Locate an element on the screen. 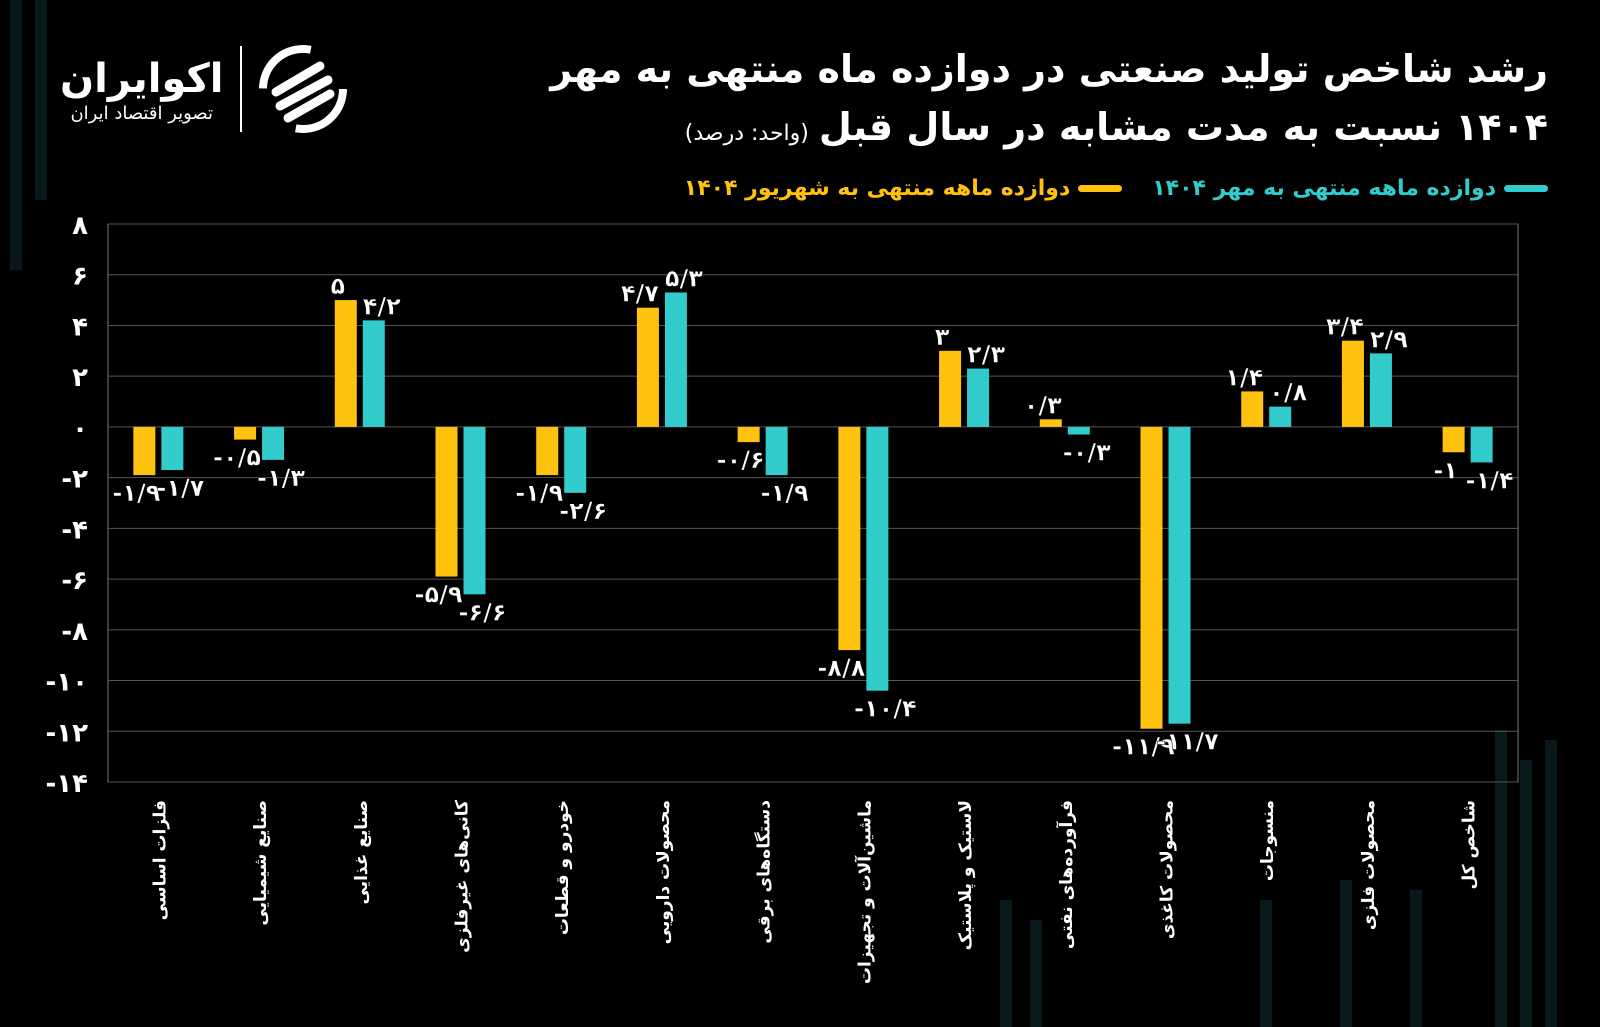 The image size is (1600, 1027). data-label: -۱/۳ is located at coordinates (281, 478).